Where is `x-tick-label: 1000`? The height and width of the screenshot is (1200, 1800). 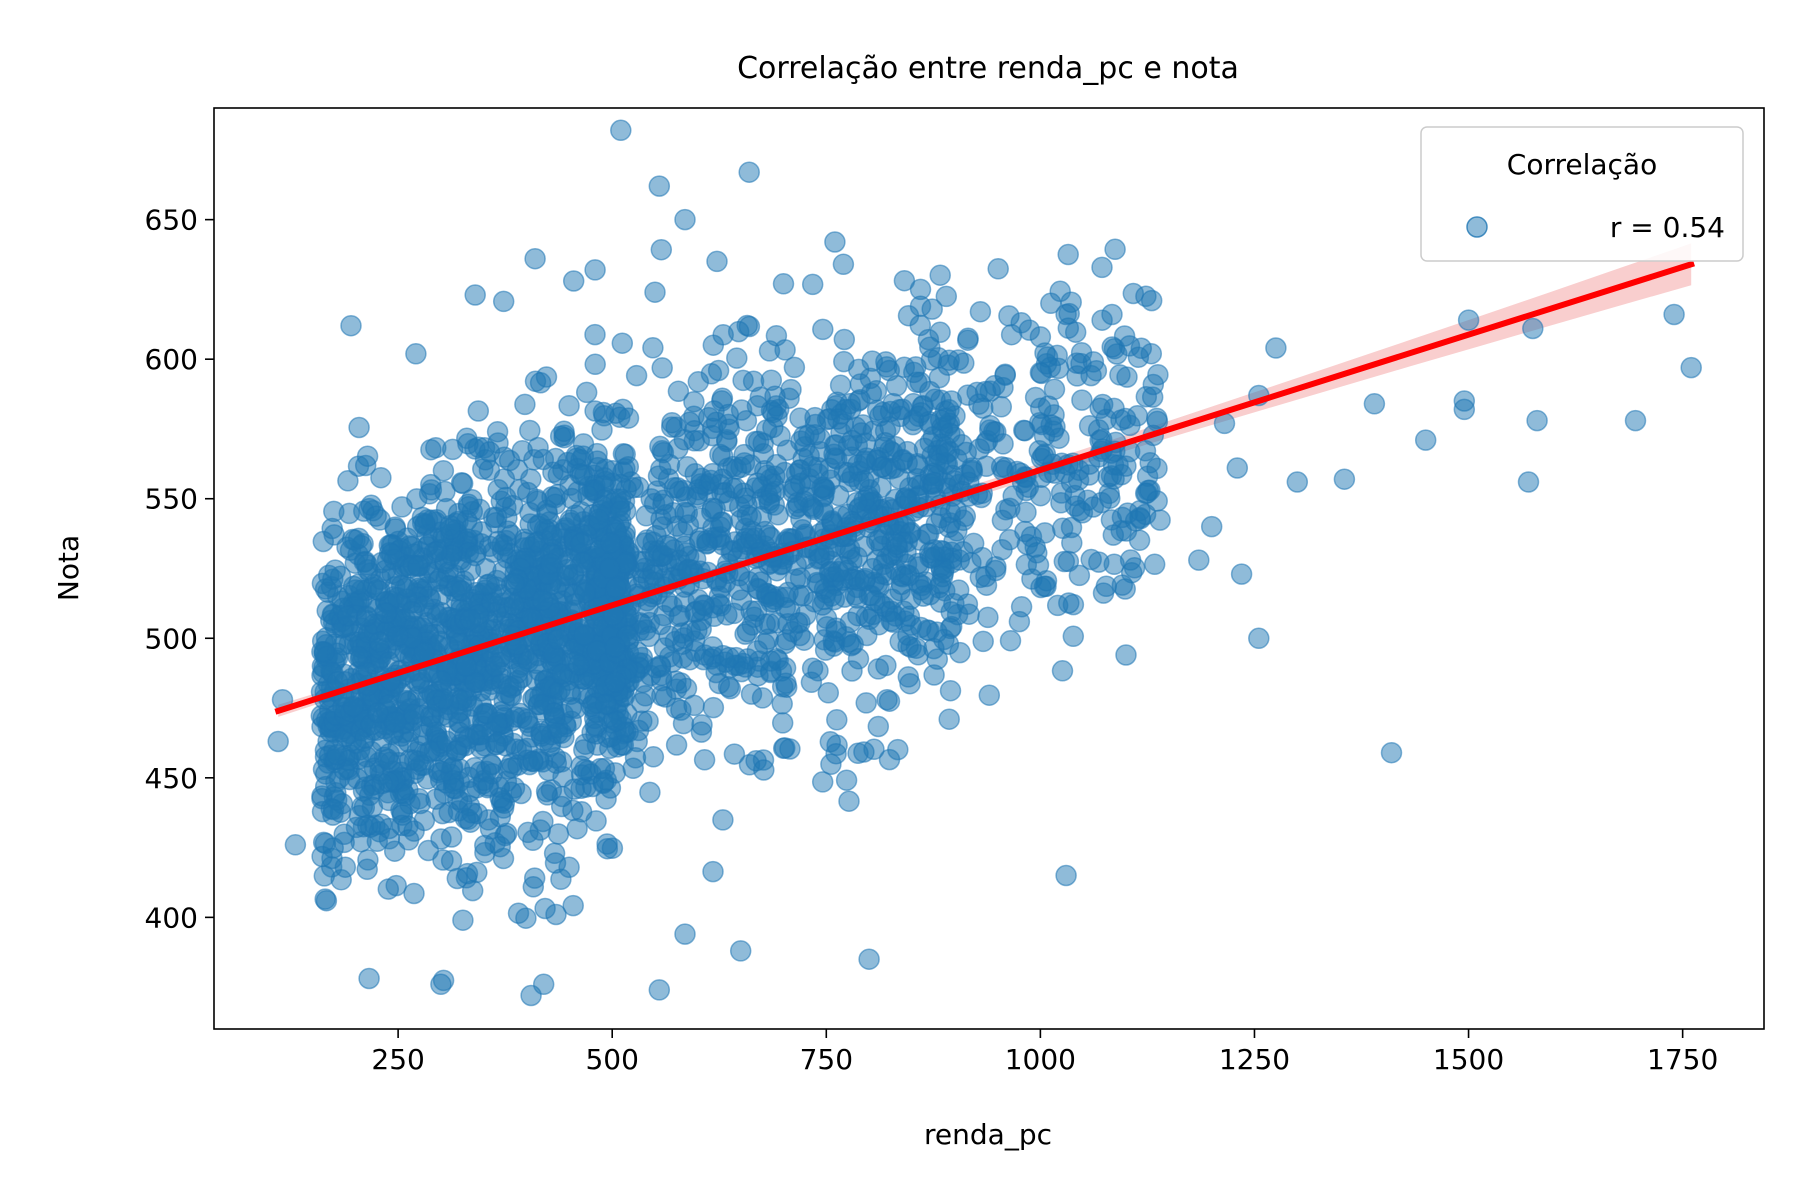
x-tick-label: 1000 is located at coordinates (1040, 1059).